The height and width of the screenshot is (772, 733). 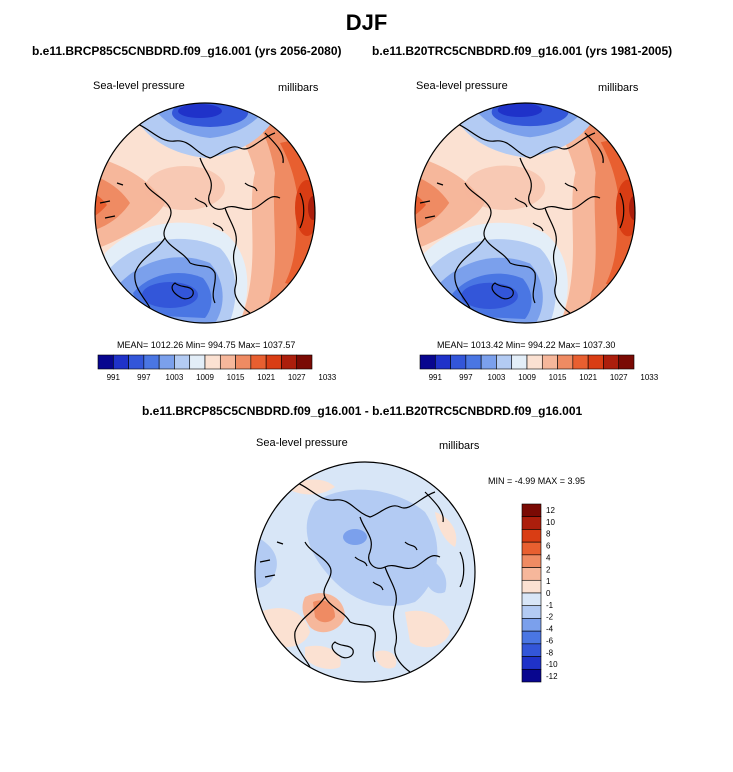 I want to click on panel1-variable-label: Sea-level pressure, so click(x=139, y=86).